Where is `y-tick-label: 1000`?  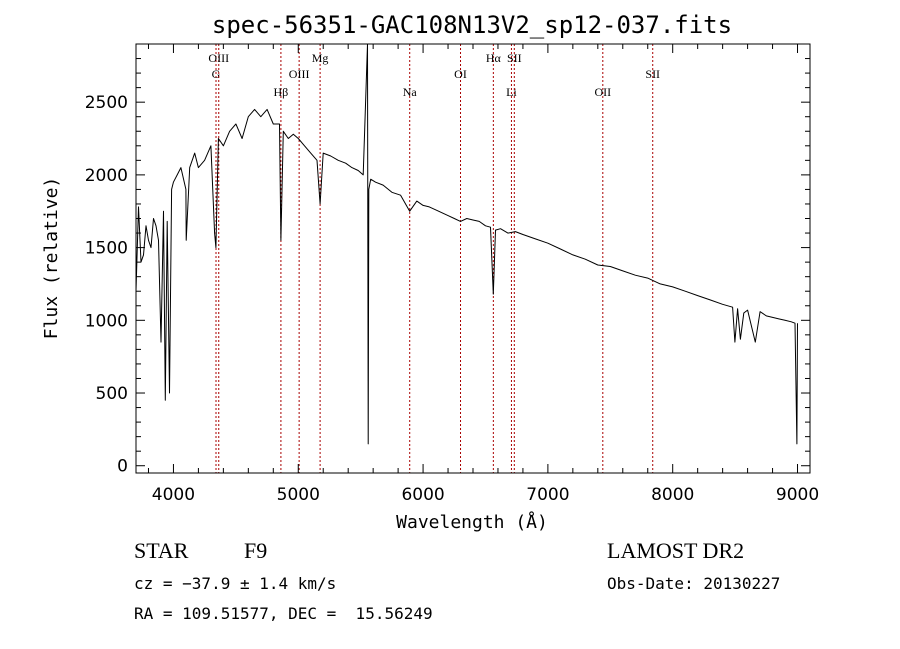
y-tick-label: 1000 is located at coordinates (106, 321).